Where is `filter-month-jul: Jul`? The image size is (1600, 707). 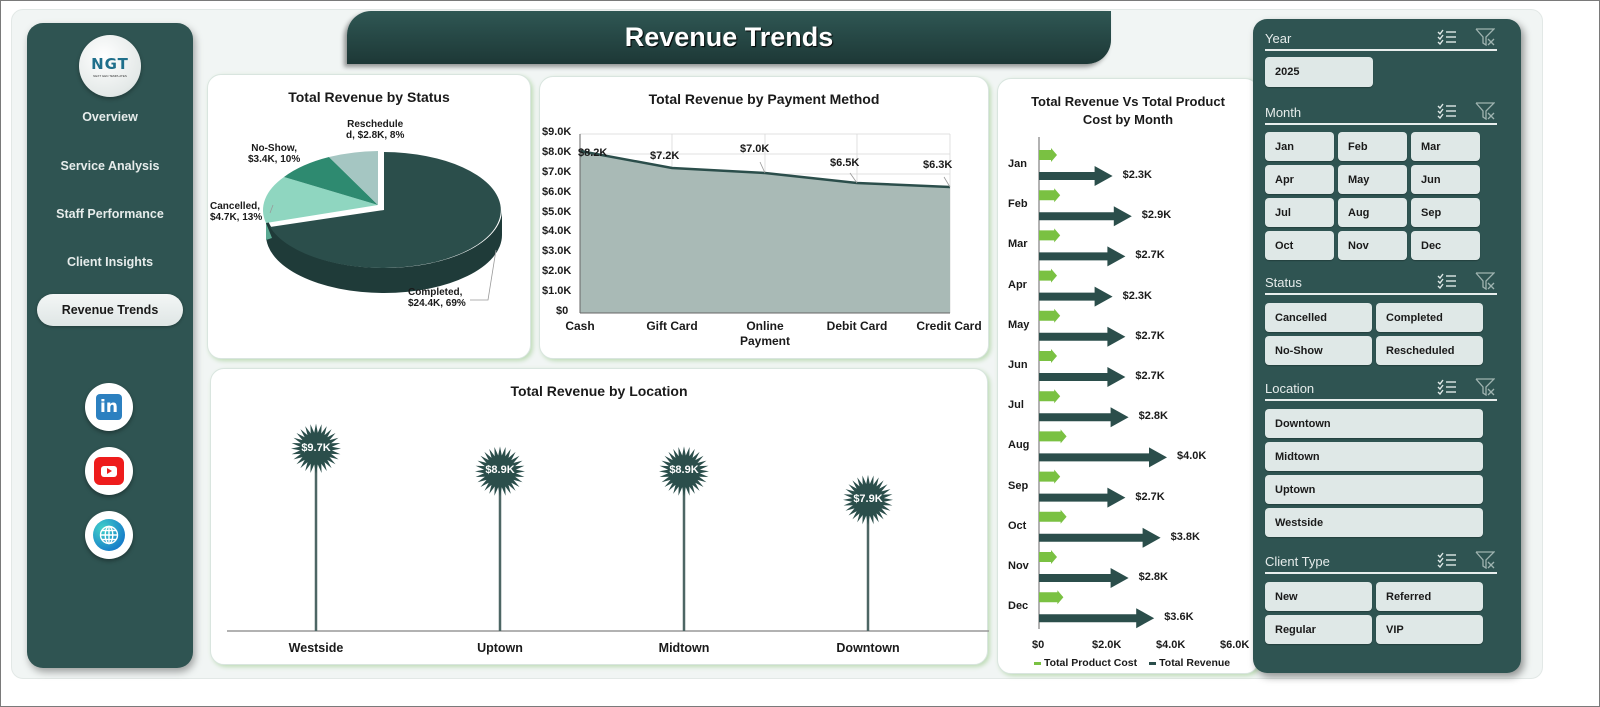 filter-month-jul: Jul is located at coordinates (1299, 212).